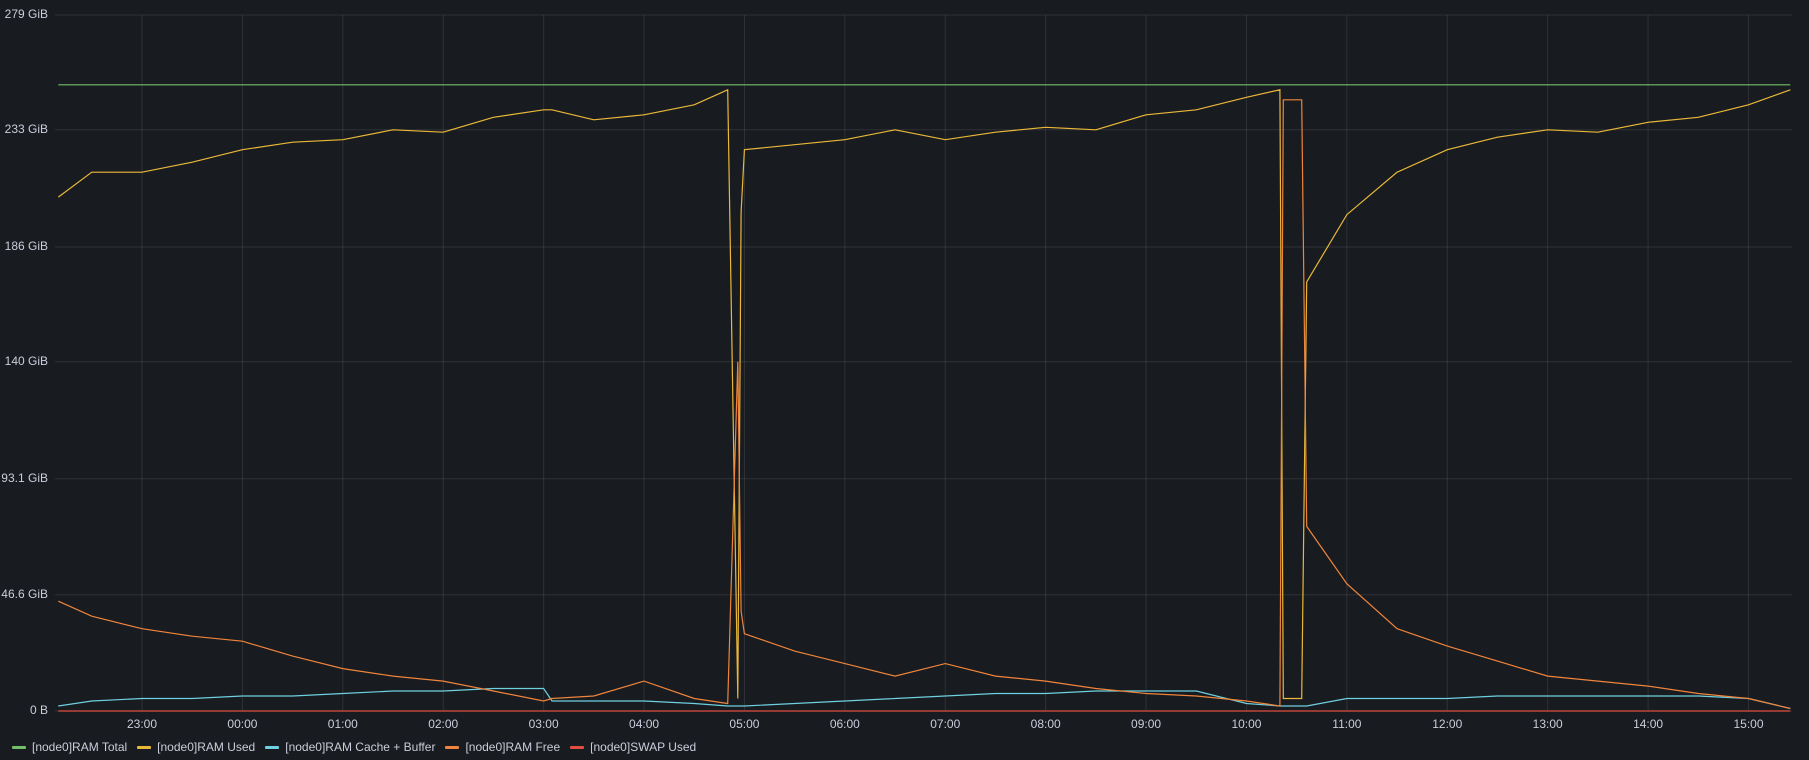 The height and width of the screenshot is (760, 1809). I want to click on x-tick-label: 03:00, so click(544, 724).